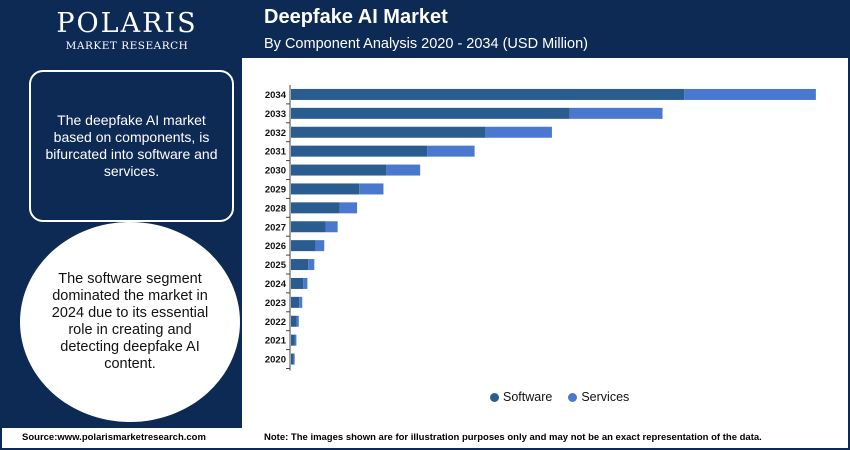 This screenshot has width=850, height=450. What do you see at coordinates (276, 265) in the screenshot?
I see `tick-label-2025: 2025` at bounding box center [276, 265].